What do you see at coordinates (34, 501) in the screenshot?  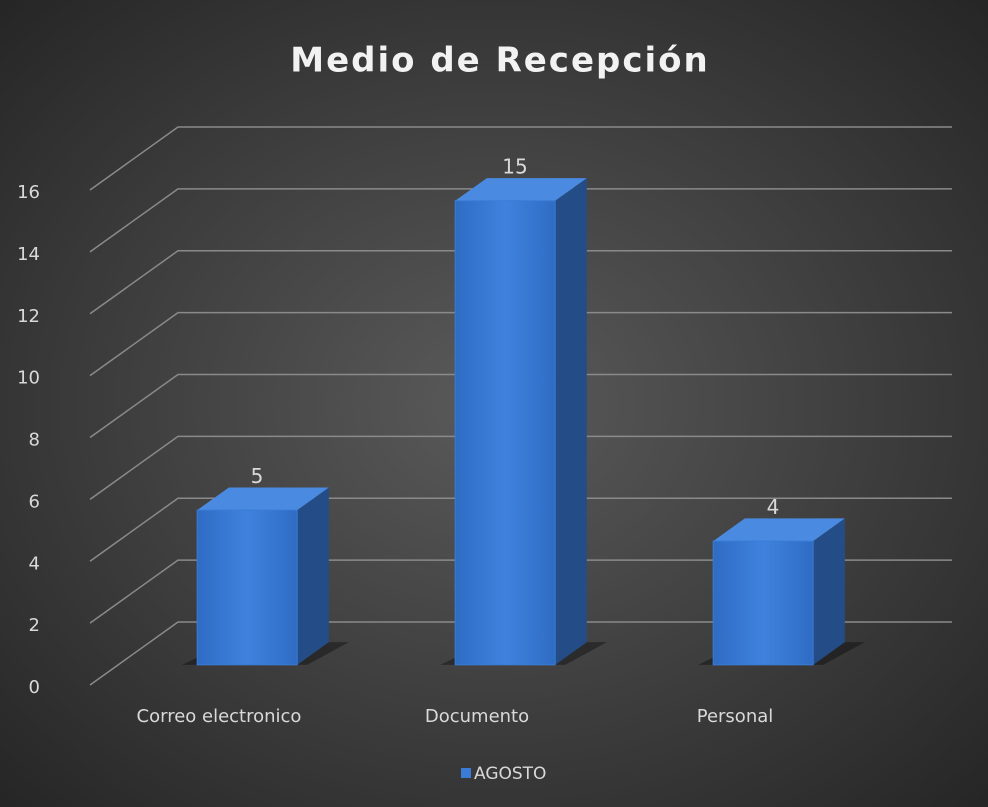 I see `y-tick-label: 6` at bounding box center [34, 501].